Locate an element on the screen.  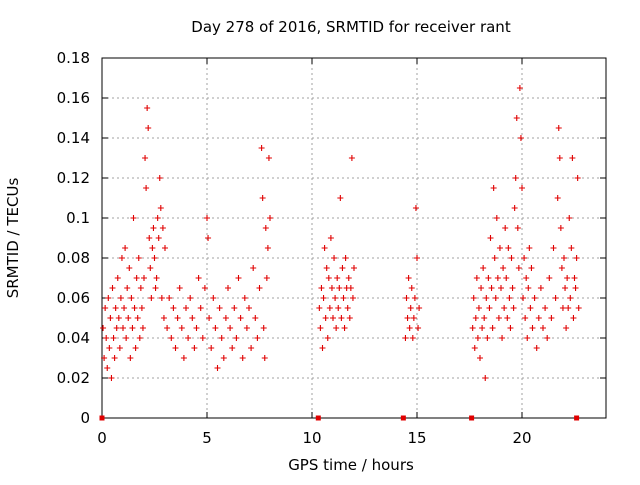
x-tick-label: 20 is located at coordinates (521, 438).